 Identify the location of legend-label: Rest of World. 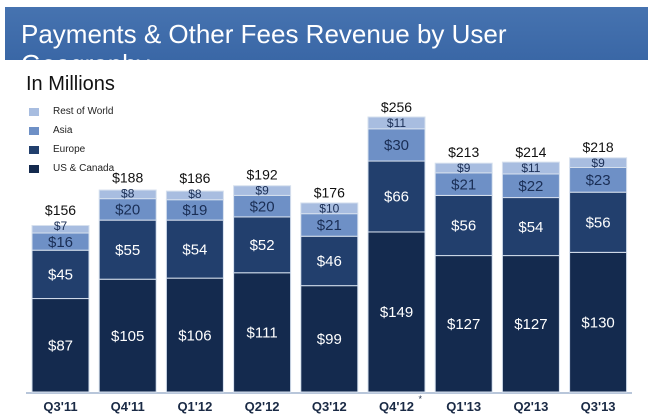
(83, 111).